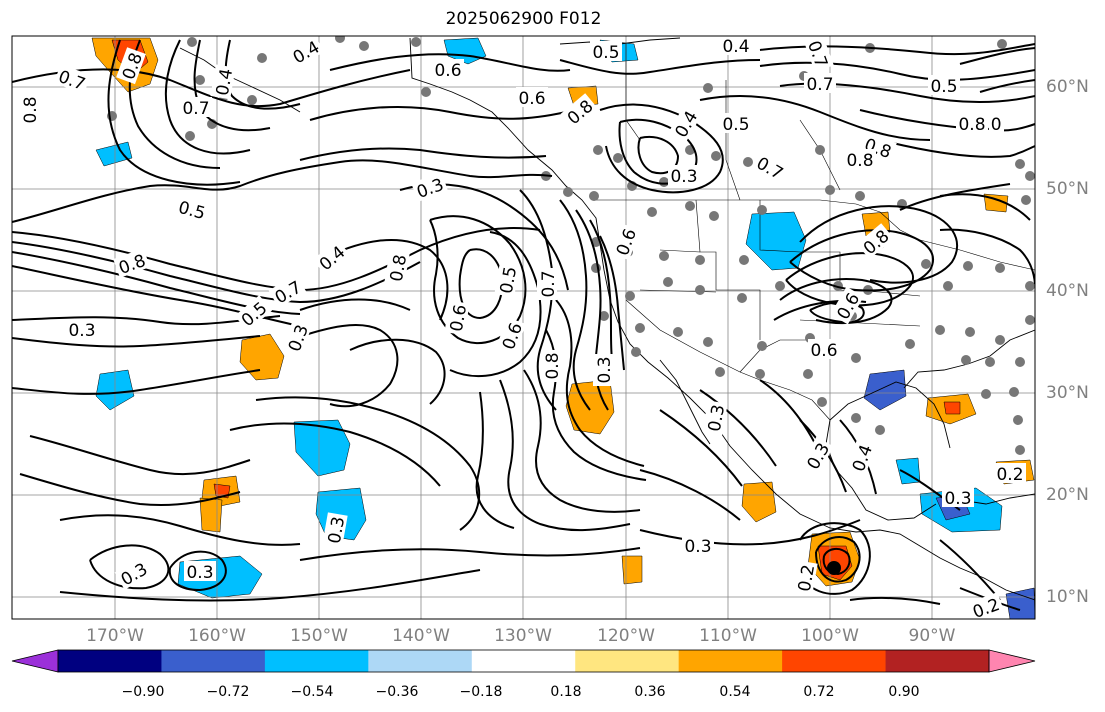  Describe the element at coordinates (626, 636) in the screenshot. I see `longitude-label: 120°W` at that location.